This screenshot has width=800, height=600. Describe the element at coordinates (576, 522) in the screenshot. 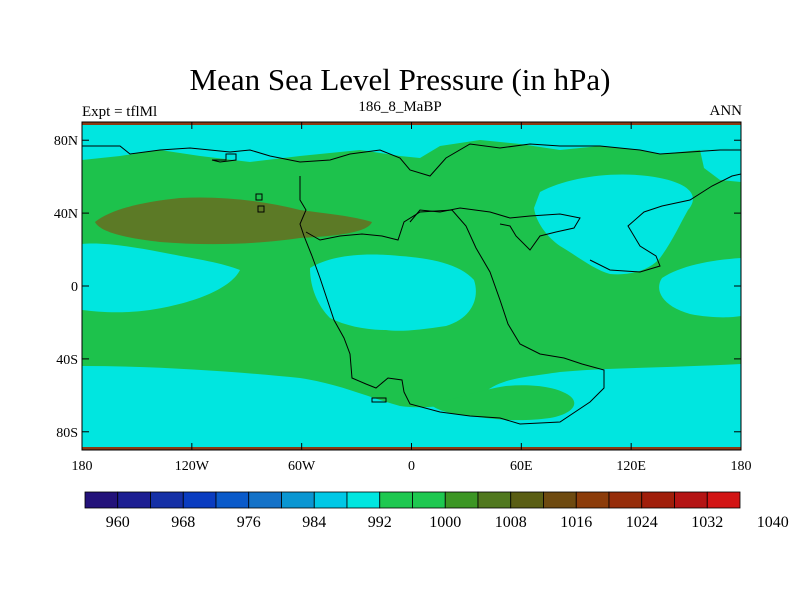

I see `colorbar-label: 1016` at that location.